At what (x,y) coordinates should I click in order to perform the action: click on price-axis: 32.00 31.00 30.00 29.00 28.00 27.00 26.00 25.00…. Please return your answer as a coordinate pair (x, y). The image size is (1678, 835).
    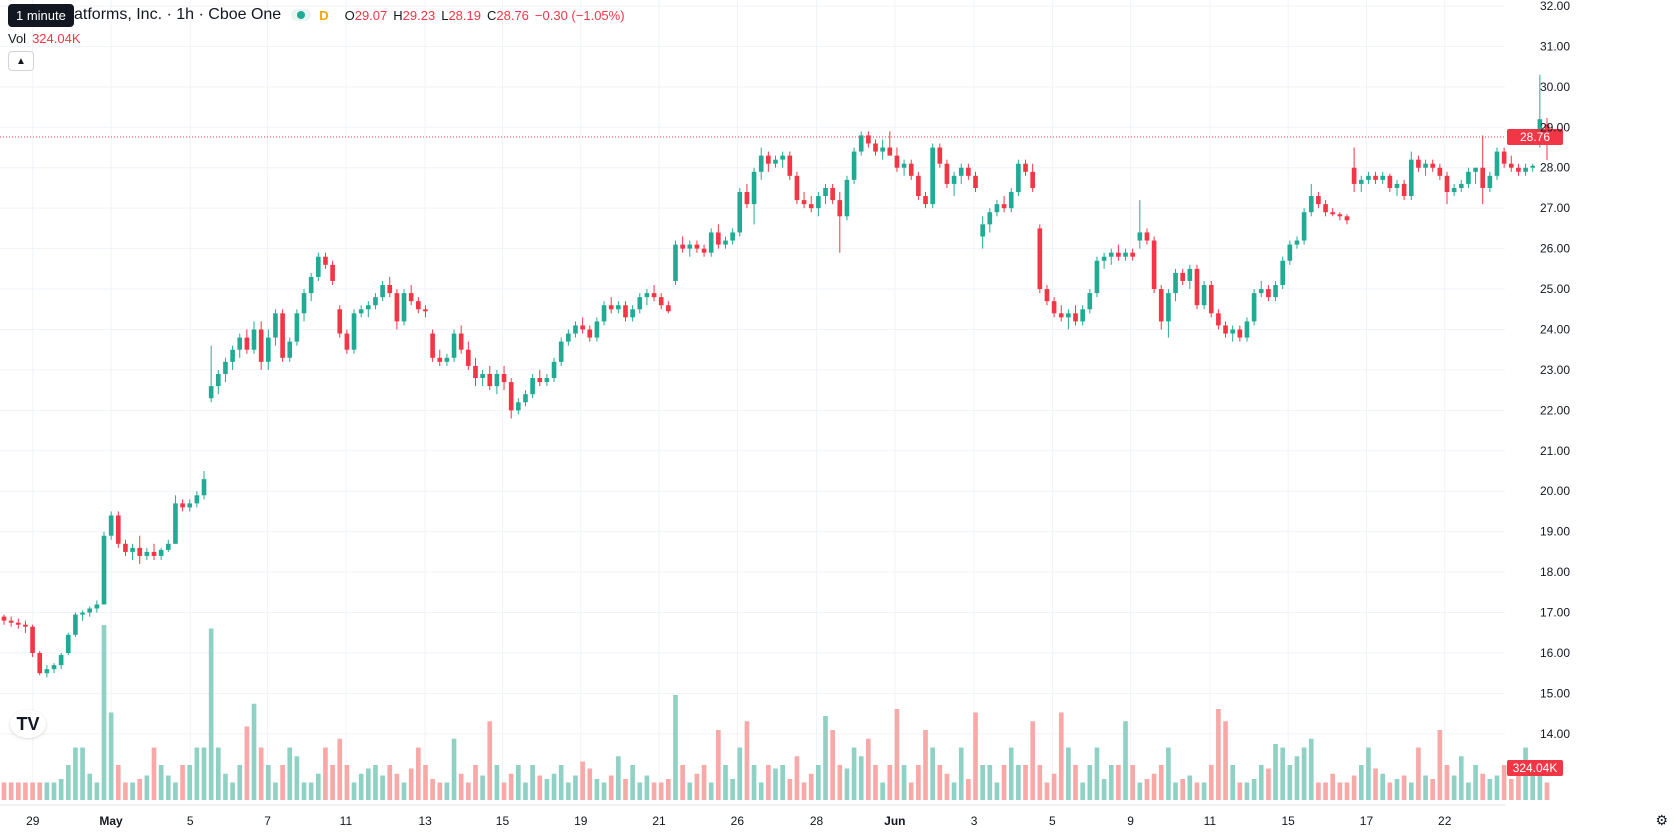
    Looking at the image, I should click on (1555, 370).